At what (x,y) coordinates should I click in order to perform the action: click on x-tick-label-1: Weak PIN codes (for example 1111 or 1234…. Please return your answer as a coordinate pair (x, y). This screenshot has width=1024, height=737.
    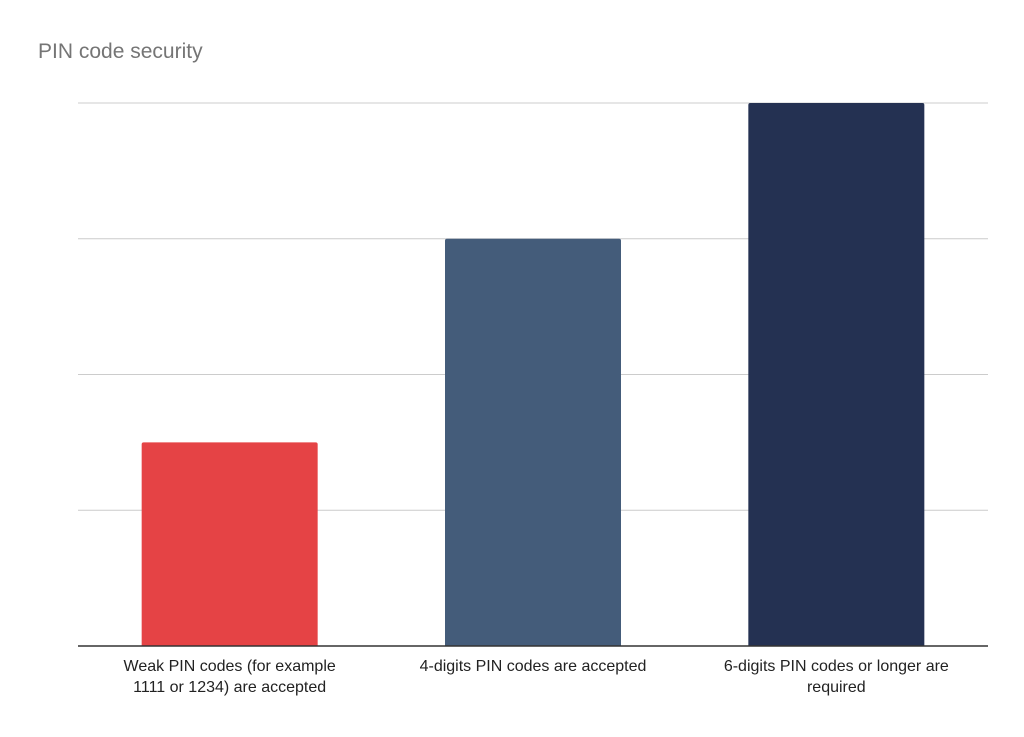
    Looking at the image, I should click on (229, 677).